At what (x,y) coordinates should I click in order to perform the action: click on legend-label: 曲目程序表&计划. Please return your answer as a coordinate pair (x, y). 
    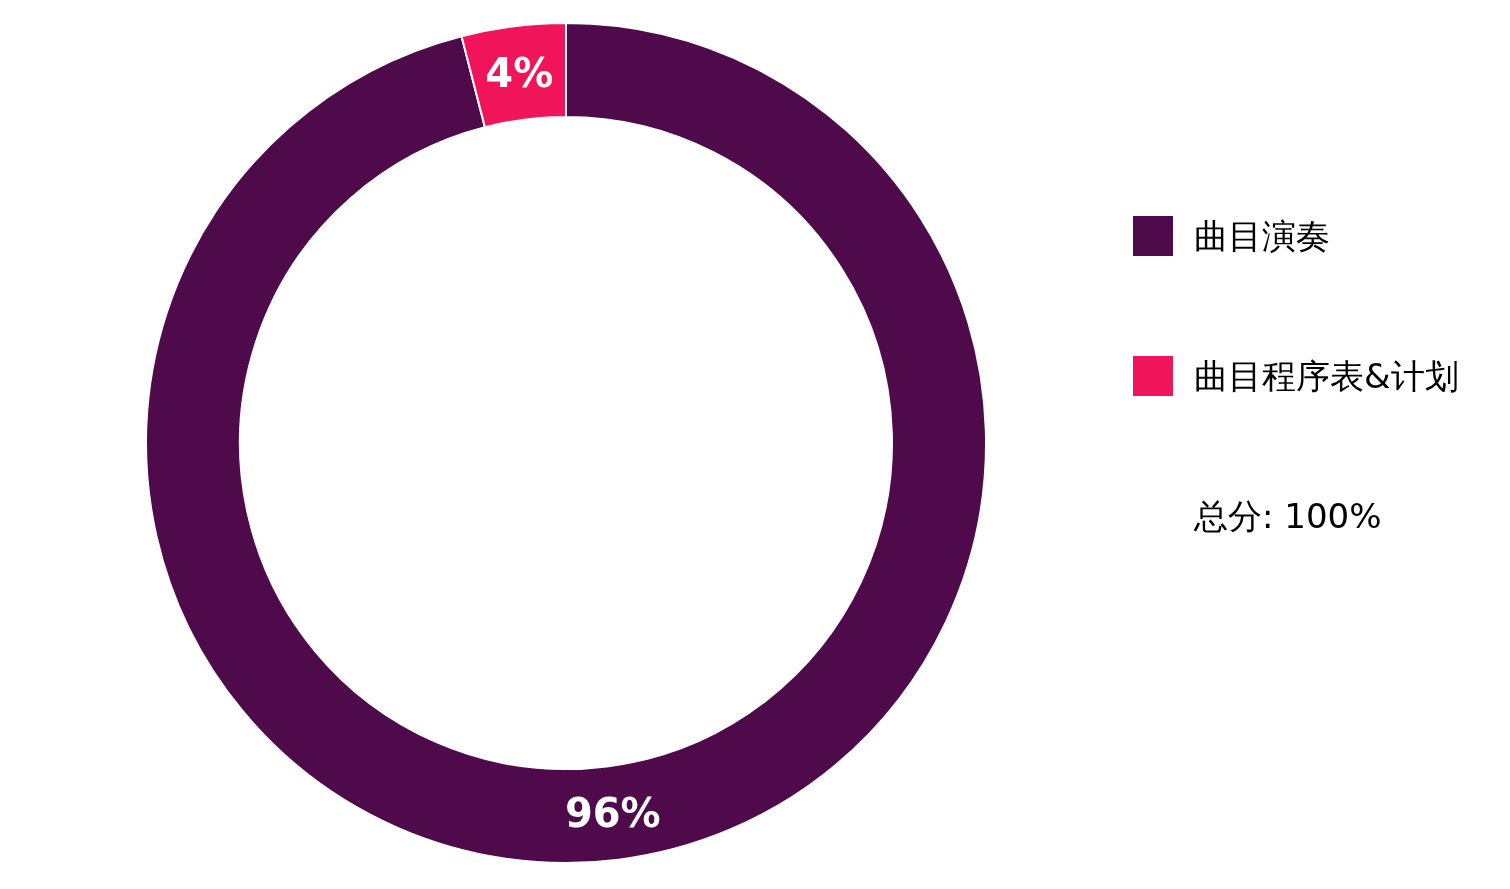
    Looking at the image, I should click on (1326, 375).